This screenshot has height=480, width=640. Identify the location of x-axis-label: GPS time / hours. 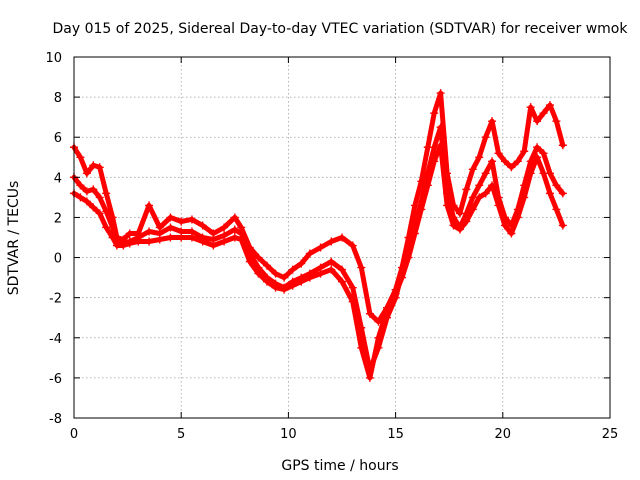
(339, 466).